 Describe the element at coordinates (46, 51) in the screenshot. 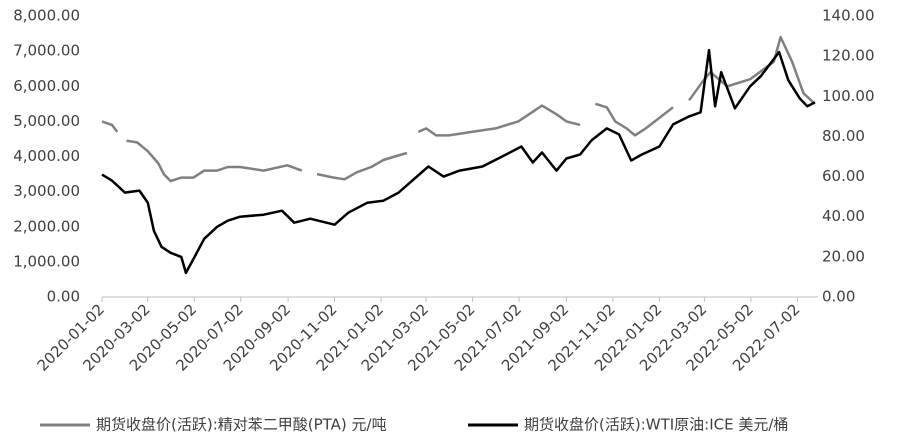

I see `y-tick-label: 7,000.00` at that location.